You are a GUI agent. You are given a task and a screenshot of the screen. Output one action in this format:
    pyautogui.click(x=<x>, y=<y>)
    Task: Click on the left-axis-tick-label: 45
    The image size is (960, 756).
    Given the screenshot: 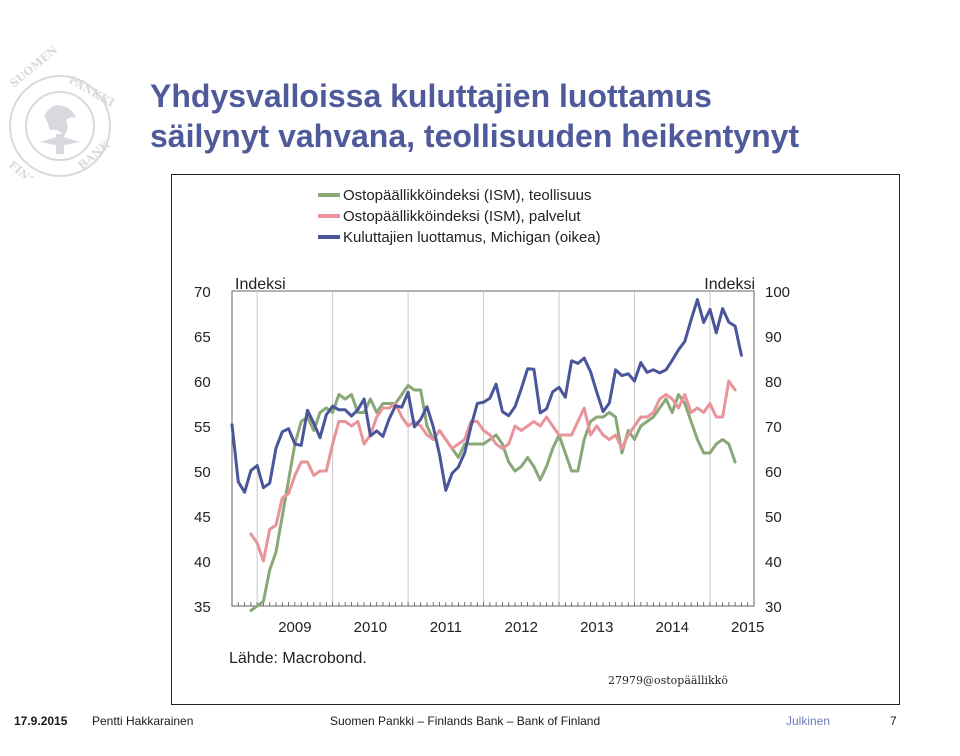 What is the action you would take?
    pyautogui.click(x=202, y=517)
    